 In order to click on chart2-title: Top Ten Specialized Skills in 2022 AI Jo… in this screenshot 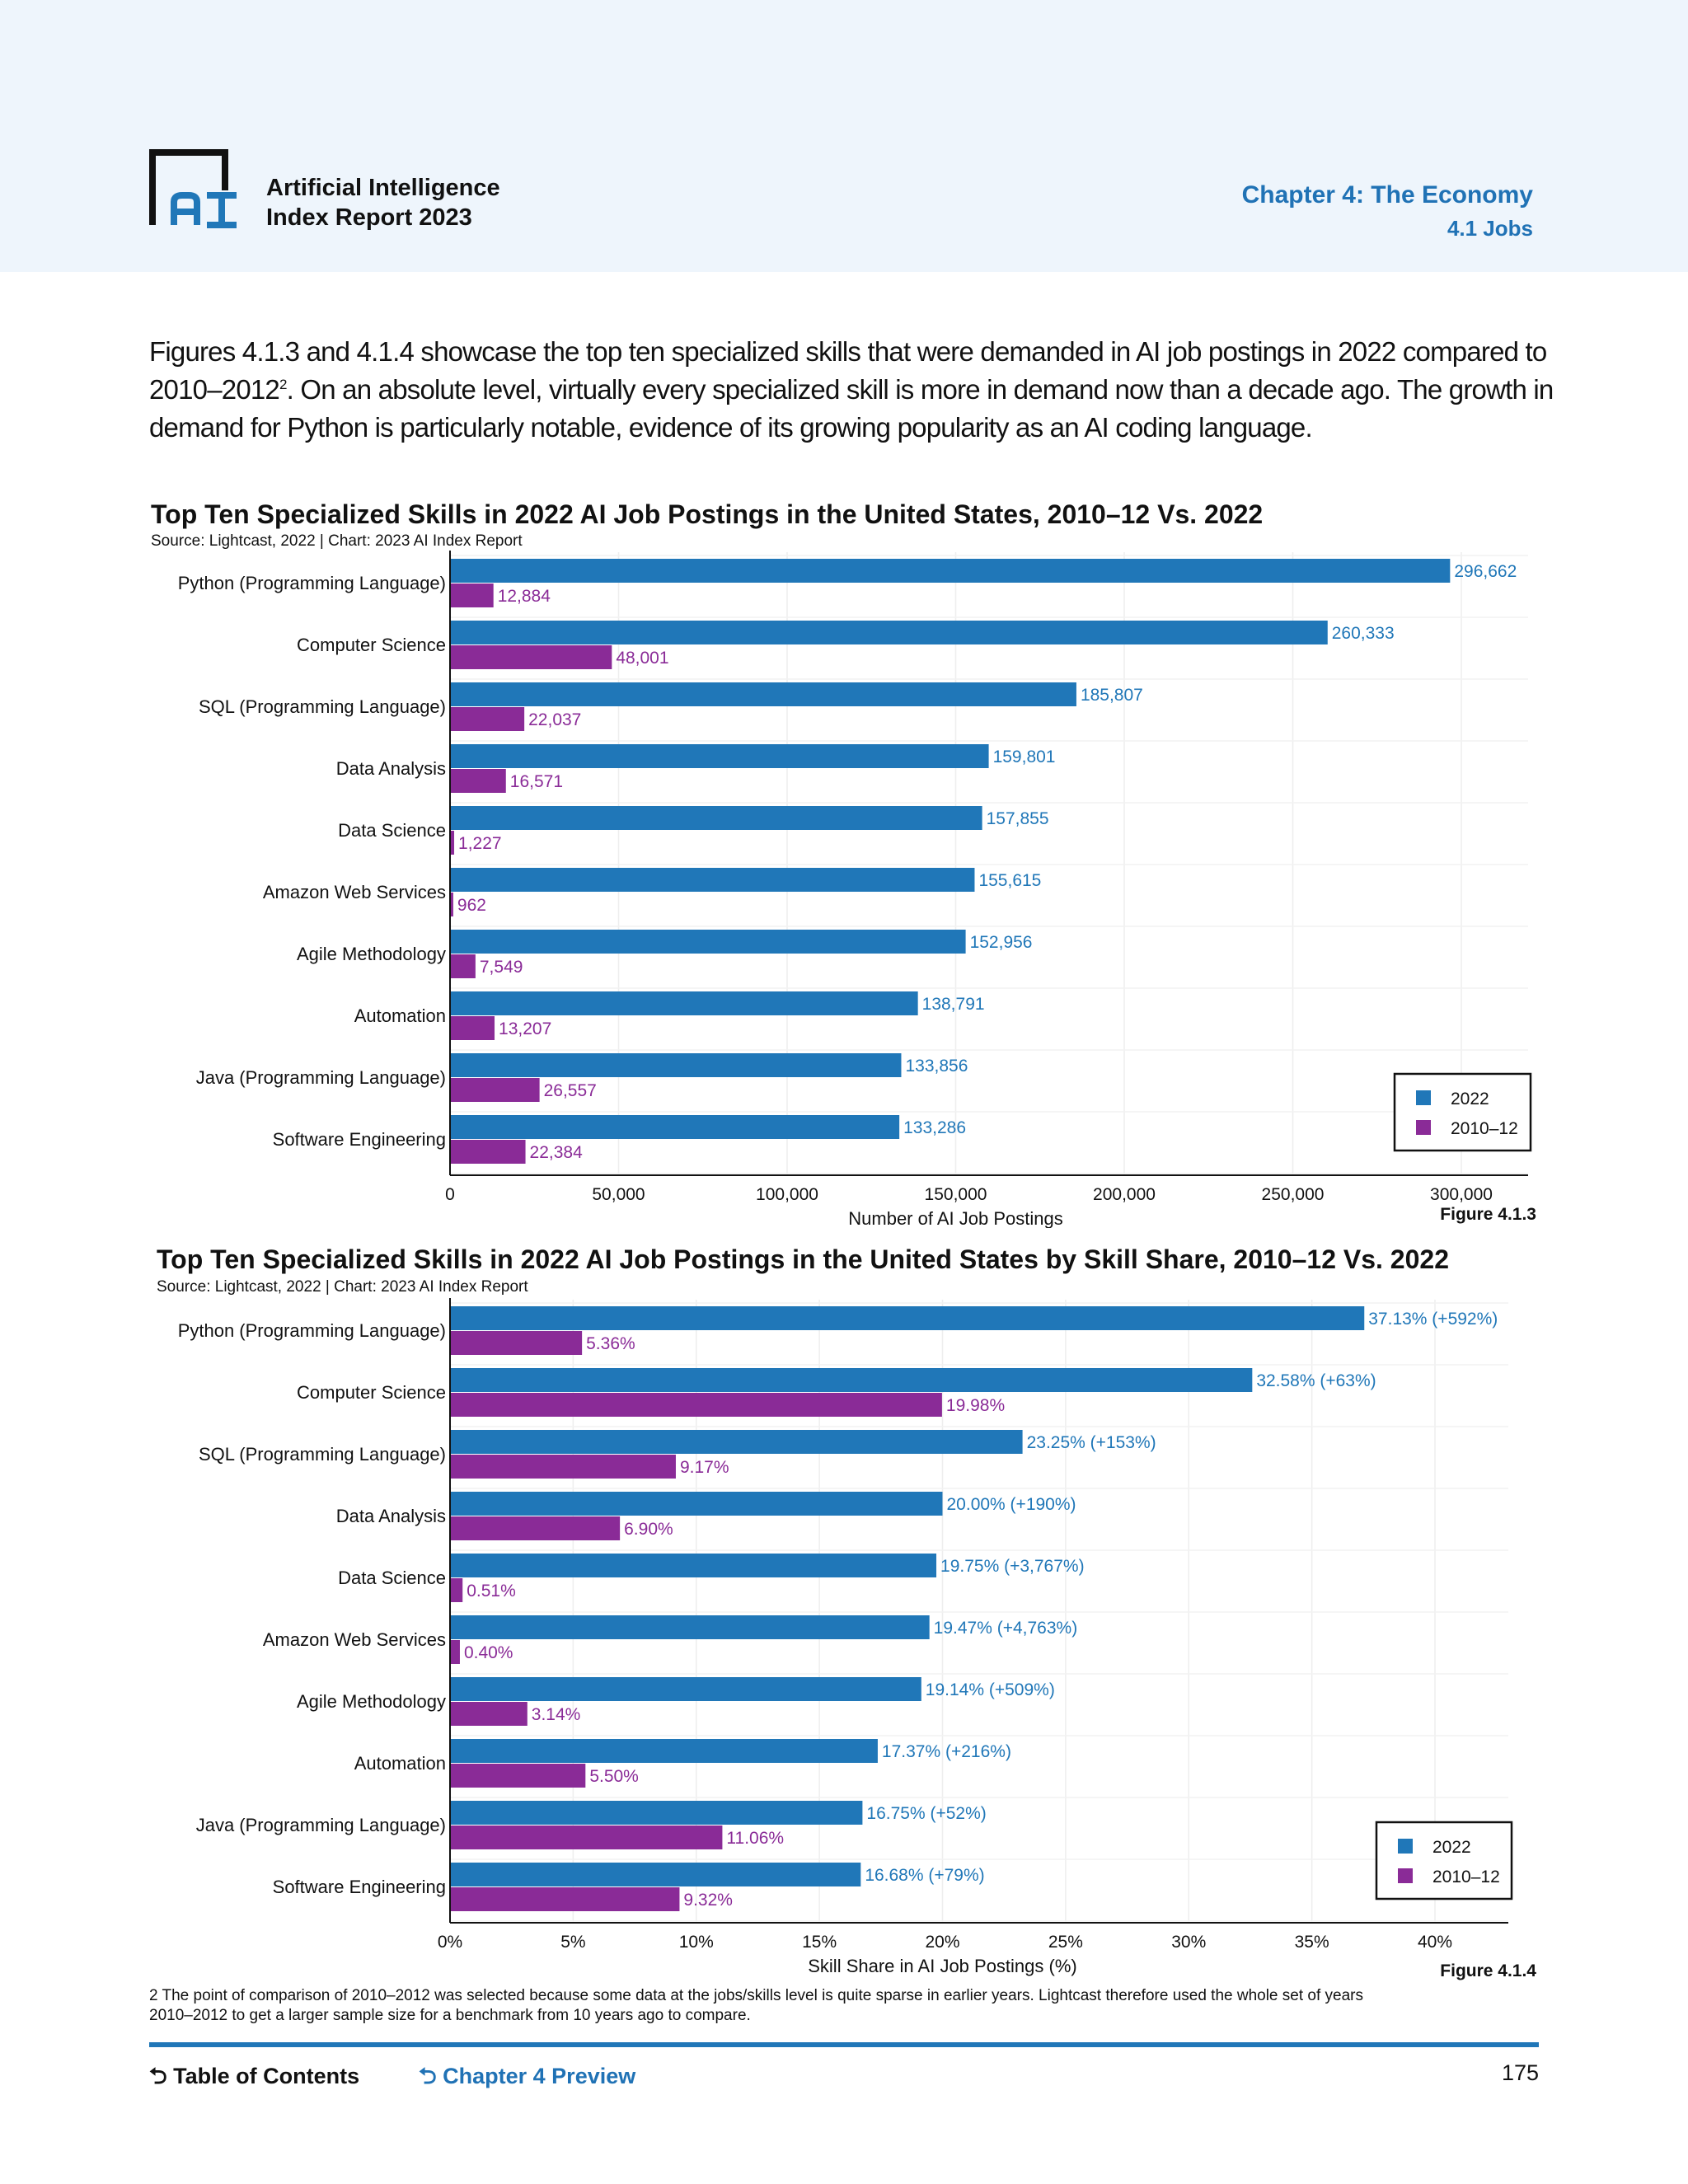, I will do `click(803, 1259)`.